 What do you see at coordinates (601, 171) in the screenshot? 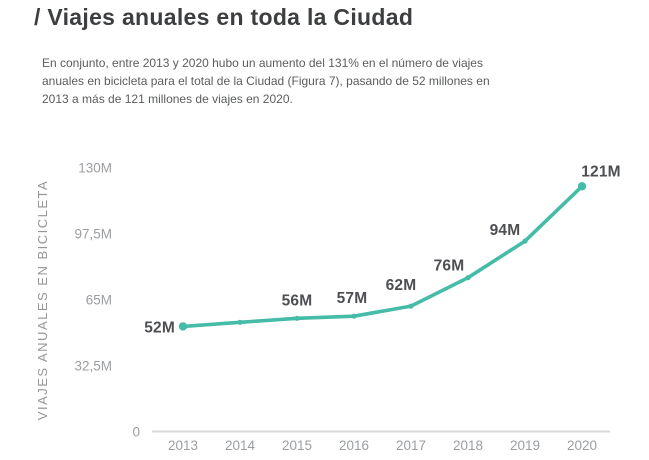
I see `data-point-label: 121M` at bounding box center [601, 171].